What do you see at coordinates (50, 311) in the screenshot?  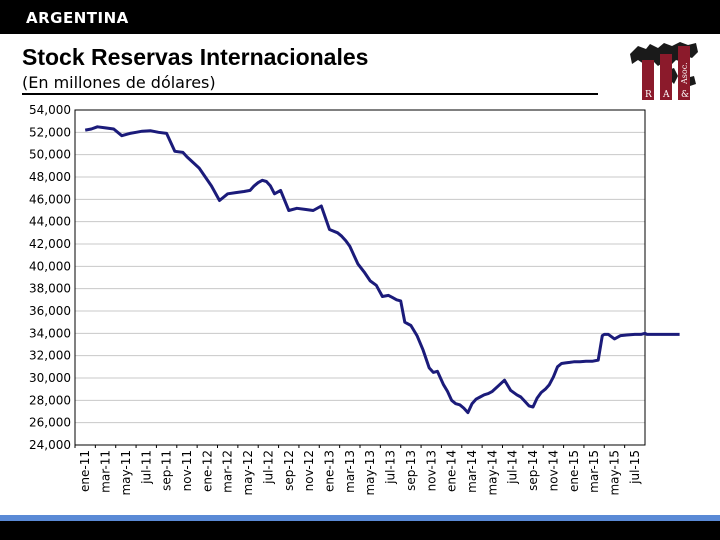 I see `y-tick-label: 36,000` at bounding box center [50, 311].